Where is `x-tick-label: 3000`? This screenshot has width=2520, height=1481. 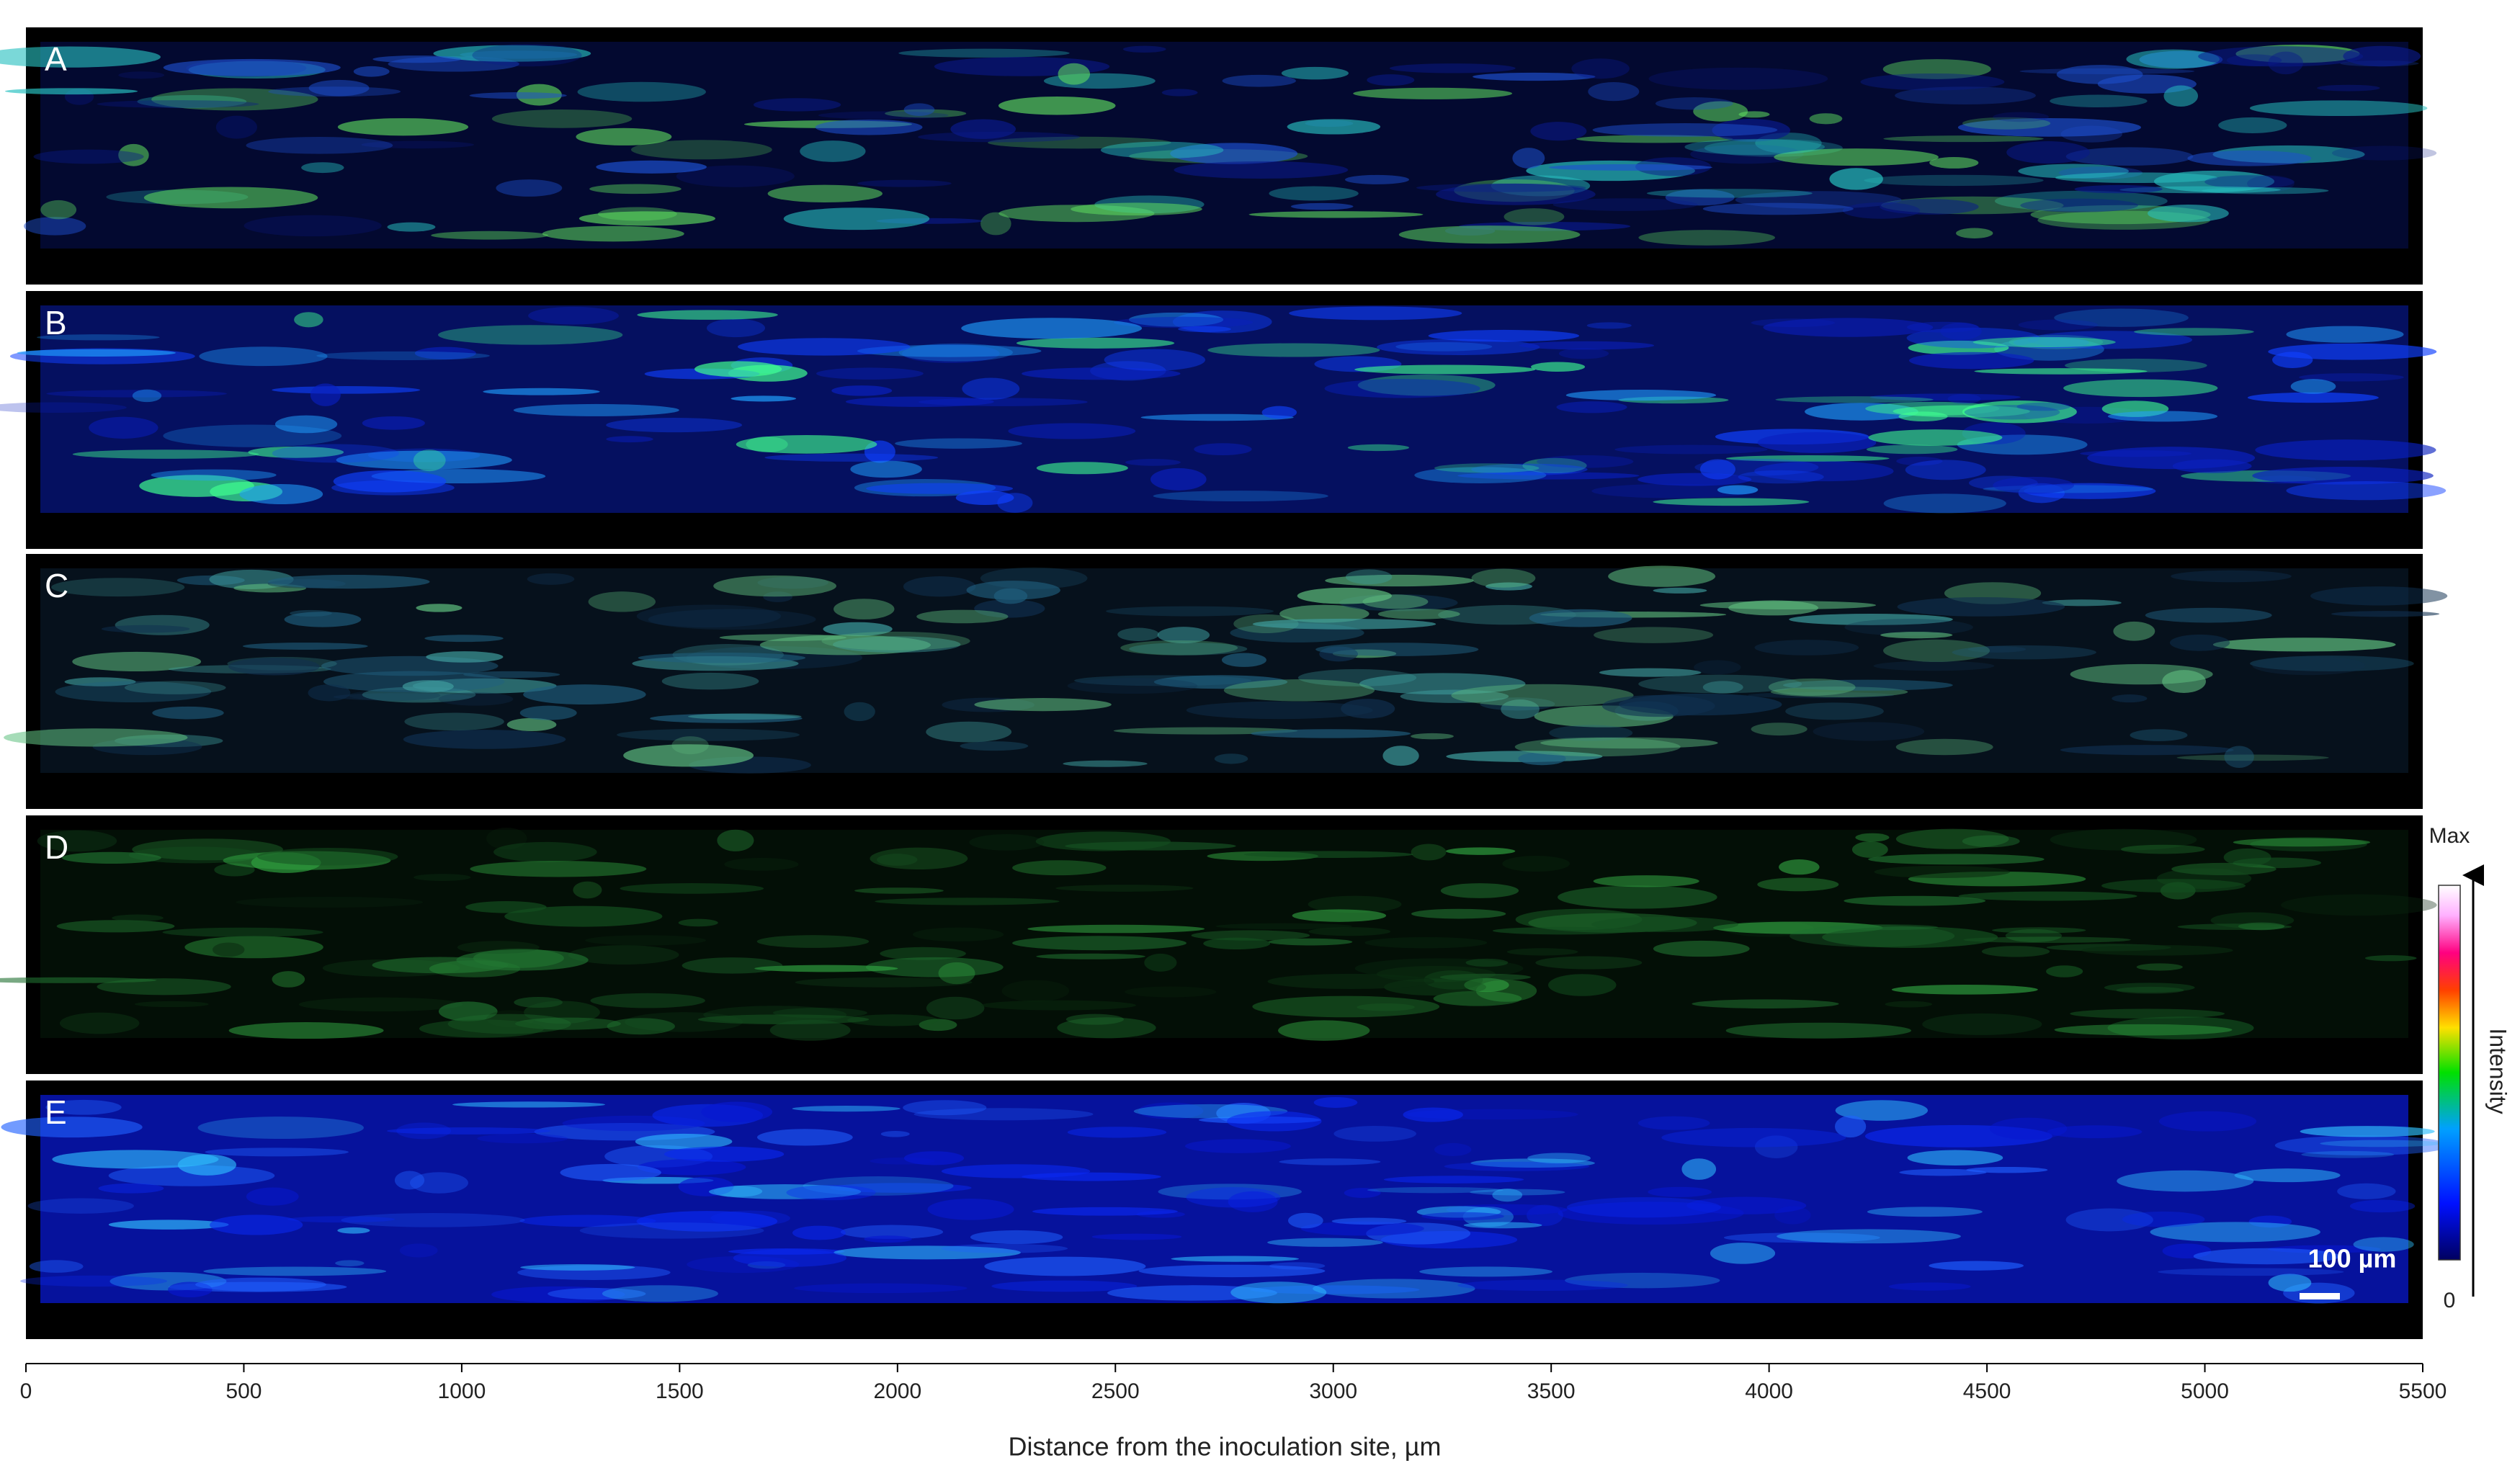
x-tick-label: 3000 is located at coordinates (1333, 1391).